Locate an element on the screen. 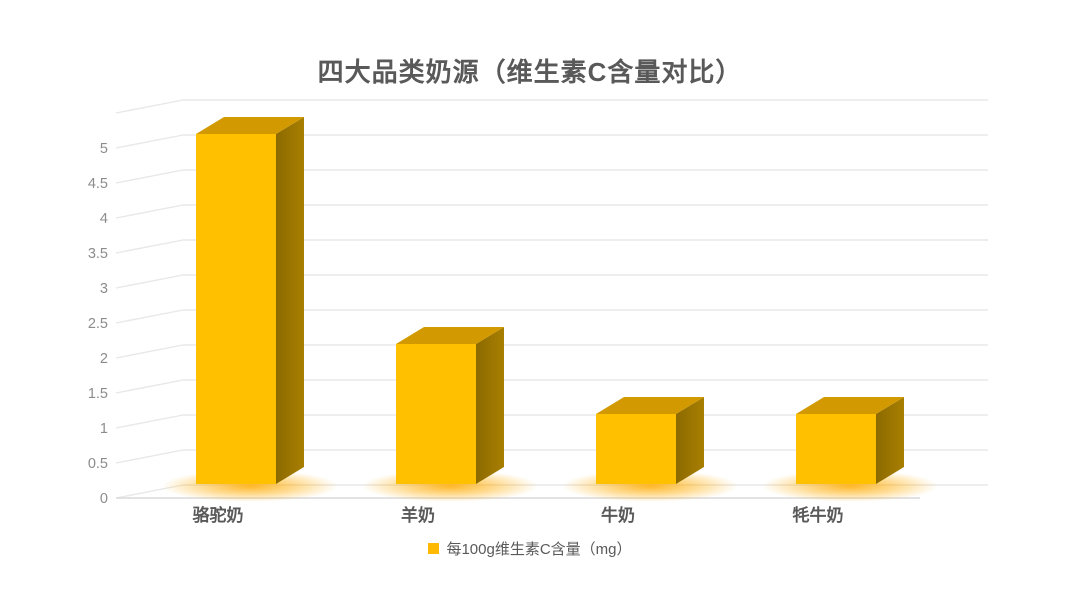 The width and height of the screenshot is (1080, 608). y-tick-label: 0 is located at coordinates (104, 499).